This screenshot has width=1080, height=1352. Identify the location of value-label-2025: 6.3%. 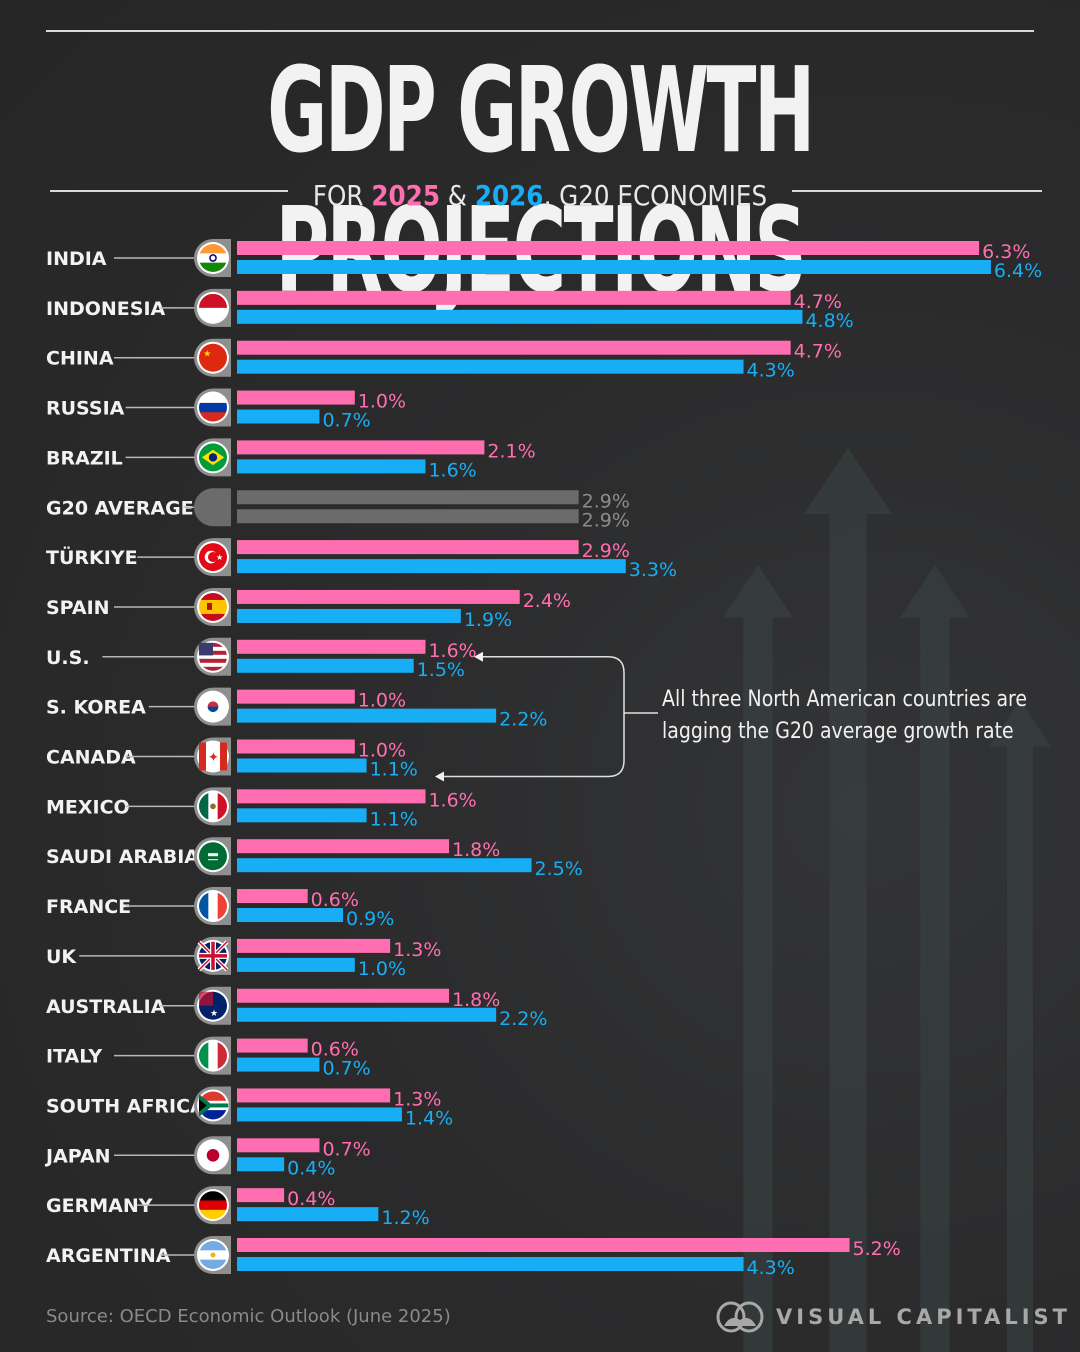
(1006, 252).